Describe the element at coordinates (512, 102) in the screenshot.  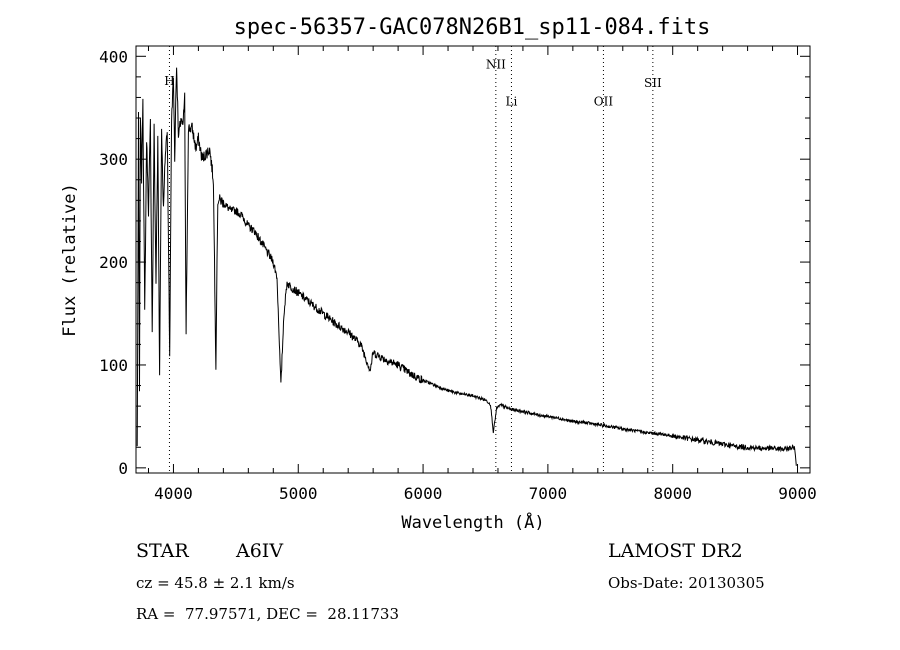
I see `line-marker-label: Li` at that location.